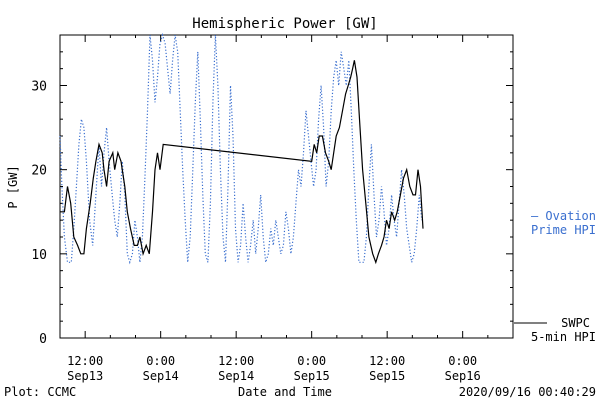 The image size is (600, 400). Describe the element at coordinates (39, 87) in the screenshot. I see `y-tick-label: 30` at that location.